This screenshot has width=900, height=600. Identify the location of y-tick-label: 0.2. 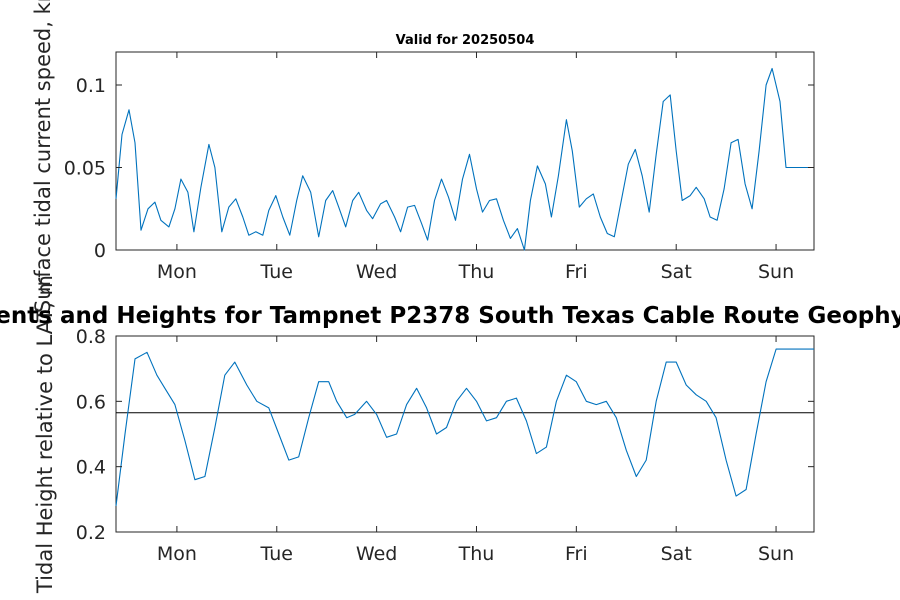
(91, 533).